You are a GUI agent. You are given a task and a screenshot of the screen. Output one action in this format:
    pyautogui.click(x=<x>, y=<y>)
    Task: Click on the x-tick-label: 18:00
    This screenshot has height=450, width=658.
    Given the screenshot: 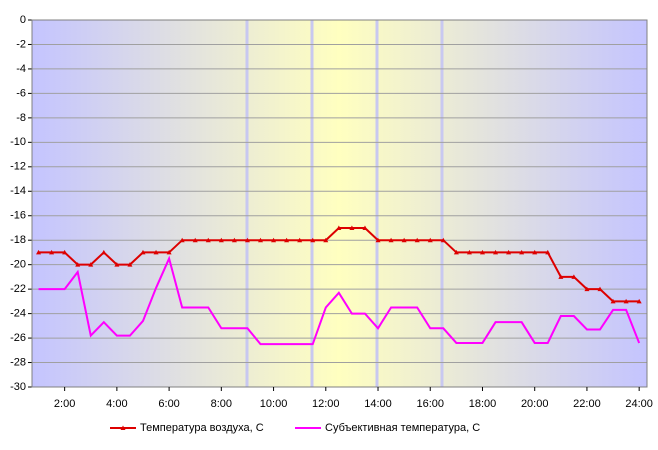 What is the action you would take?
    pyautogui.click(x=483, y=404)
    